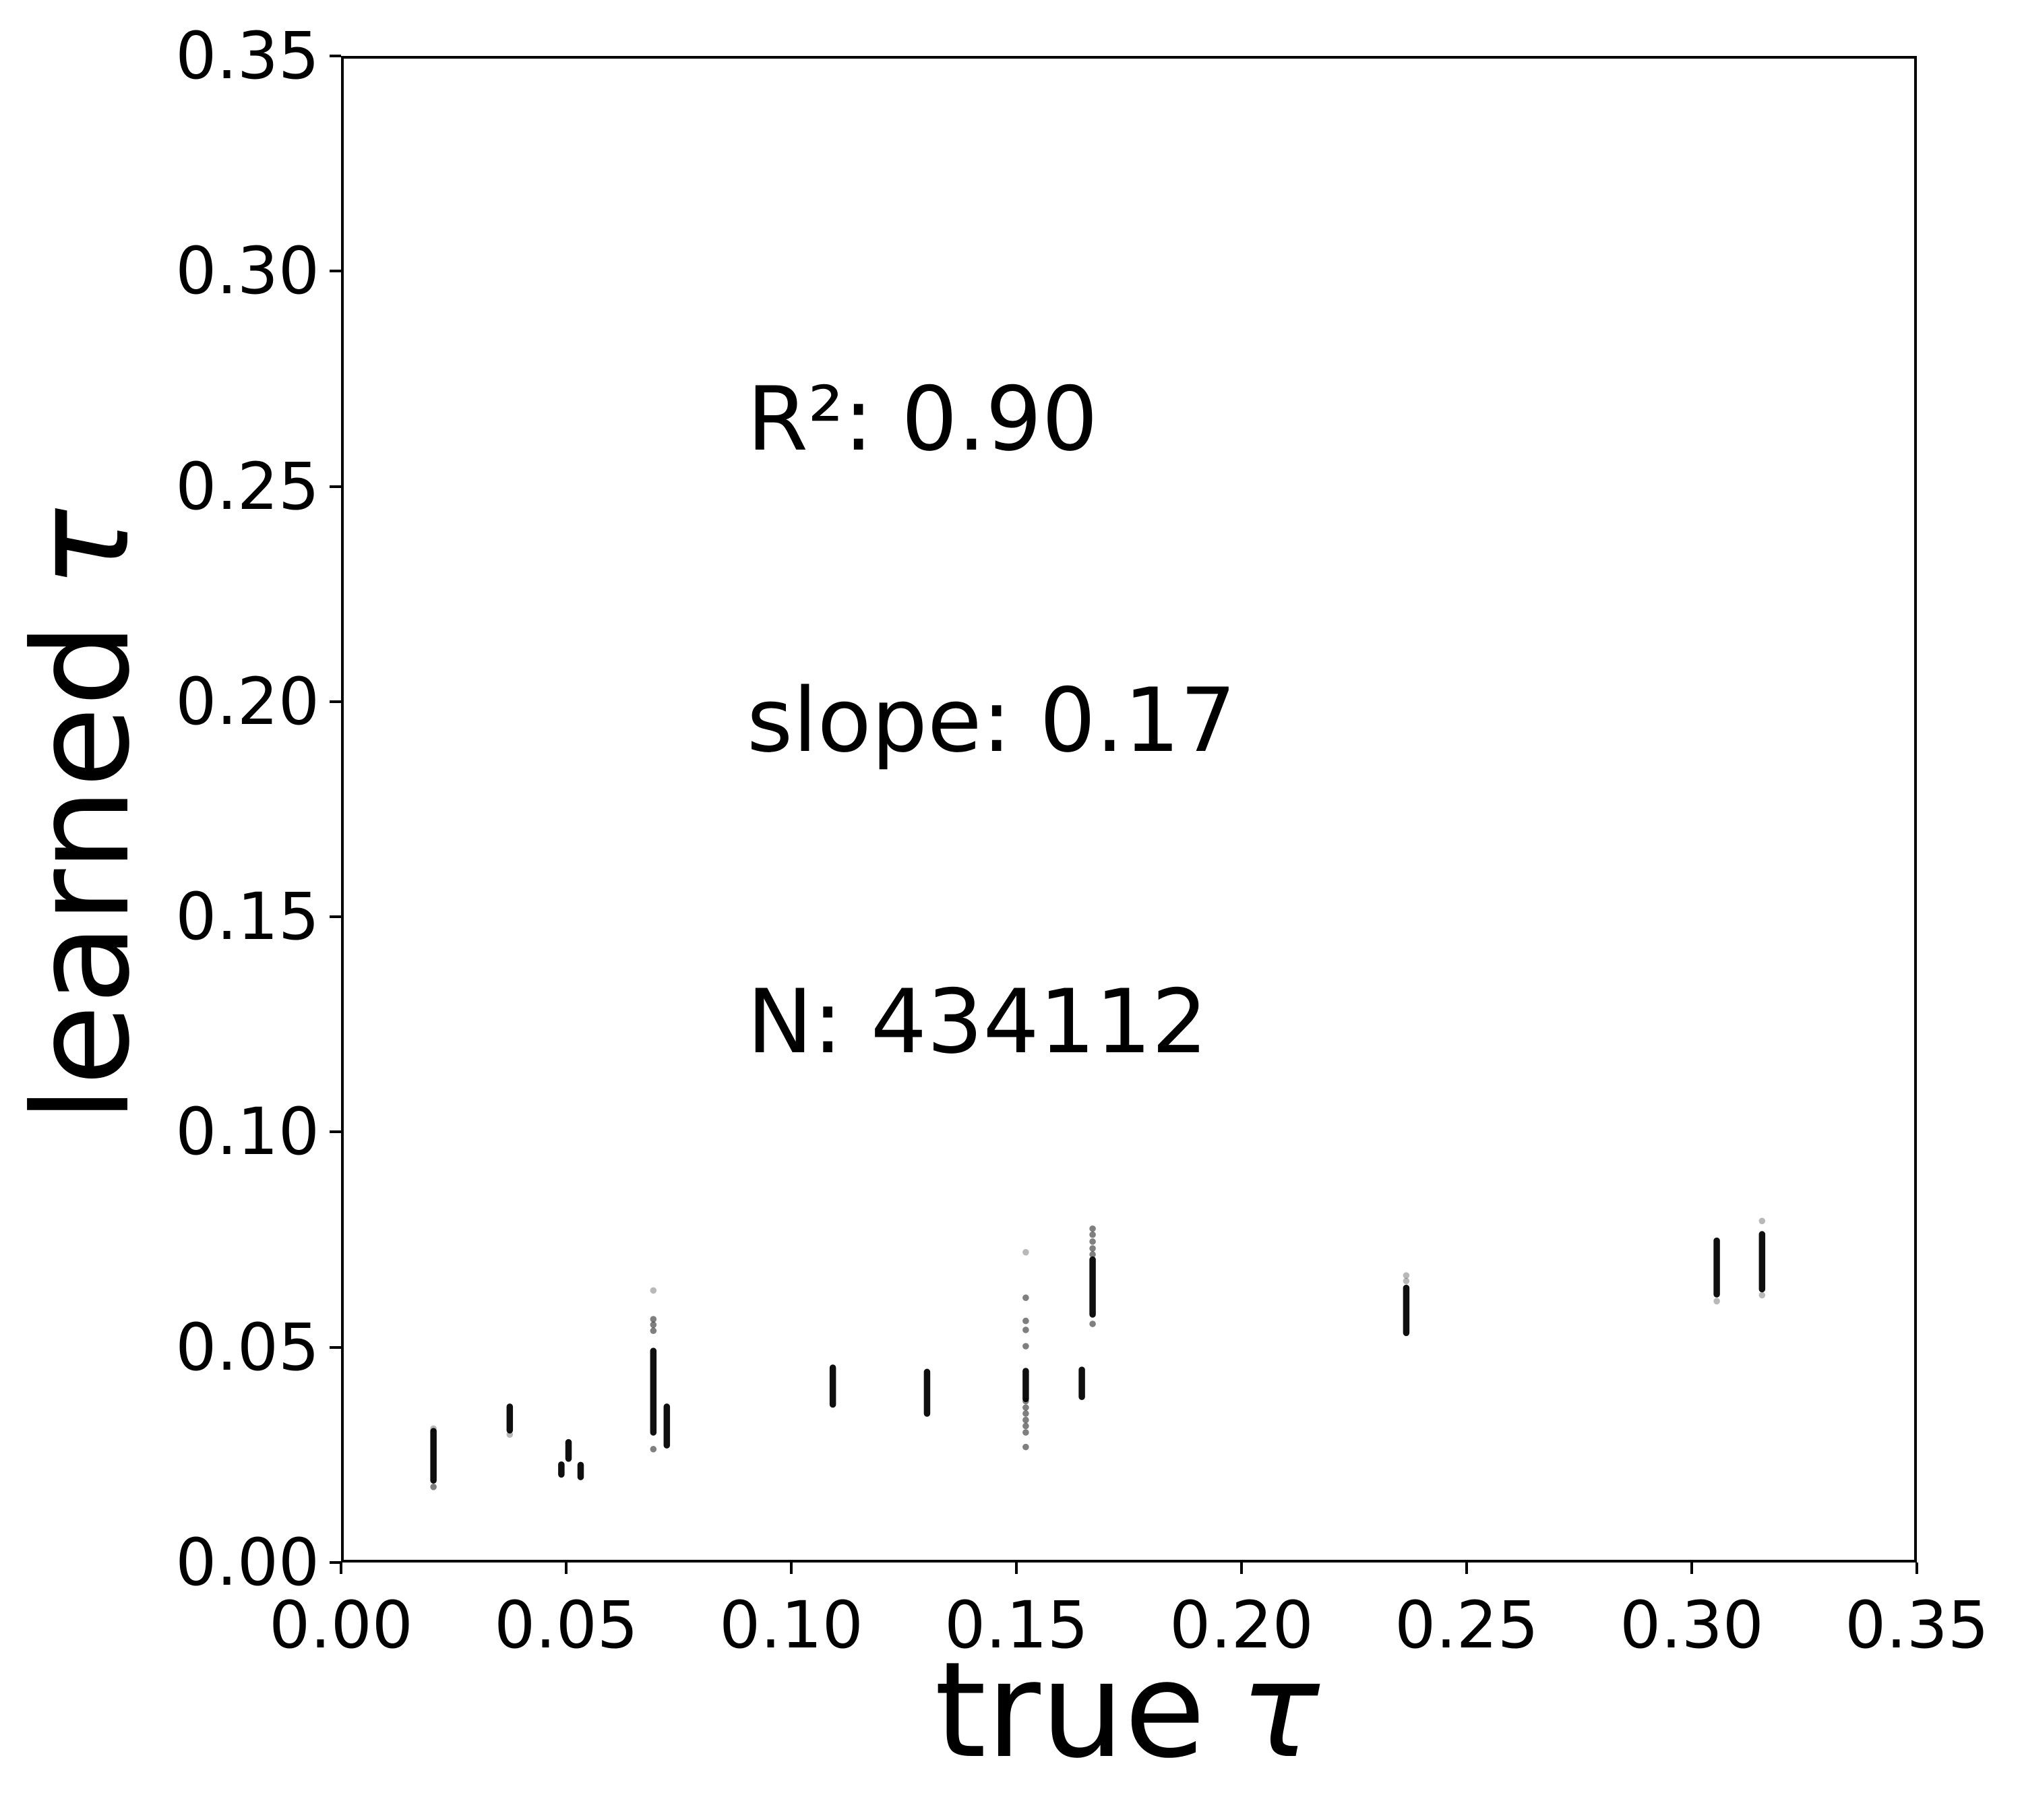 Image resolution: width=2022 pixels, height=1820 pixels. What do you see at coordinates (1241, 1625) in the screenshot?
I see `x-tick-label: 0.20` at bounding box center [1241, 1625].